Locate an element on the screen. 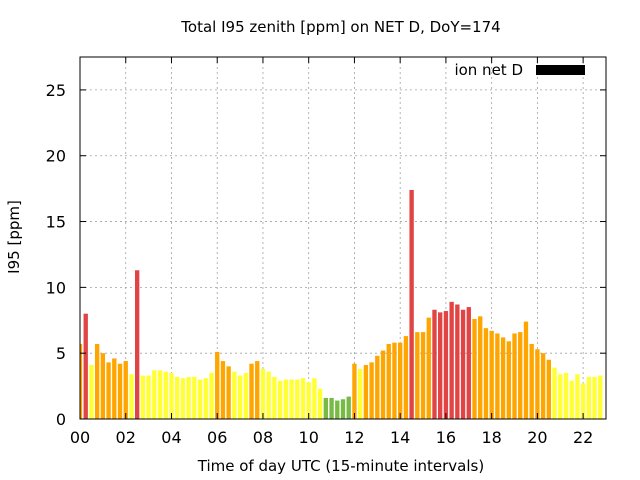 Image resolution: width=640 pixels, height=480 pixels. y-tick-label: 15 is located at coordinates (56, 222).